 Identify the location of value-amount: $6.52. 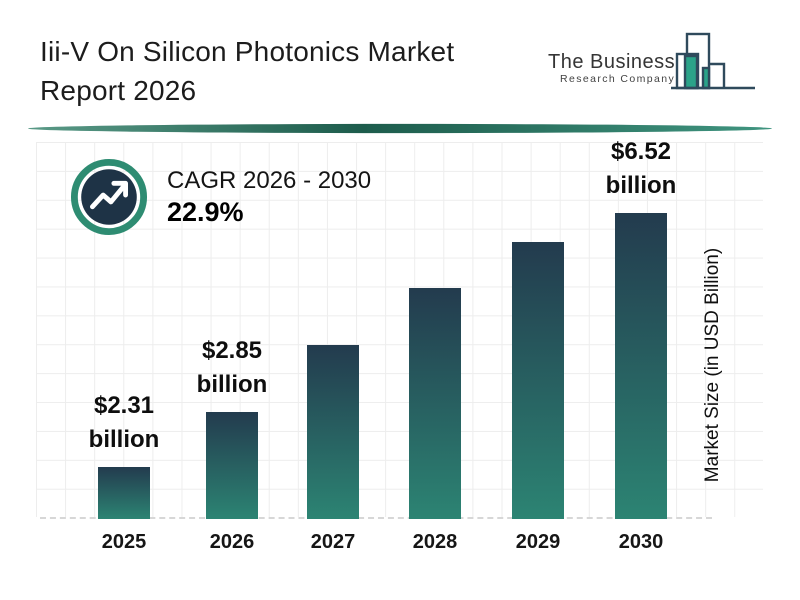
(641, 151).